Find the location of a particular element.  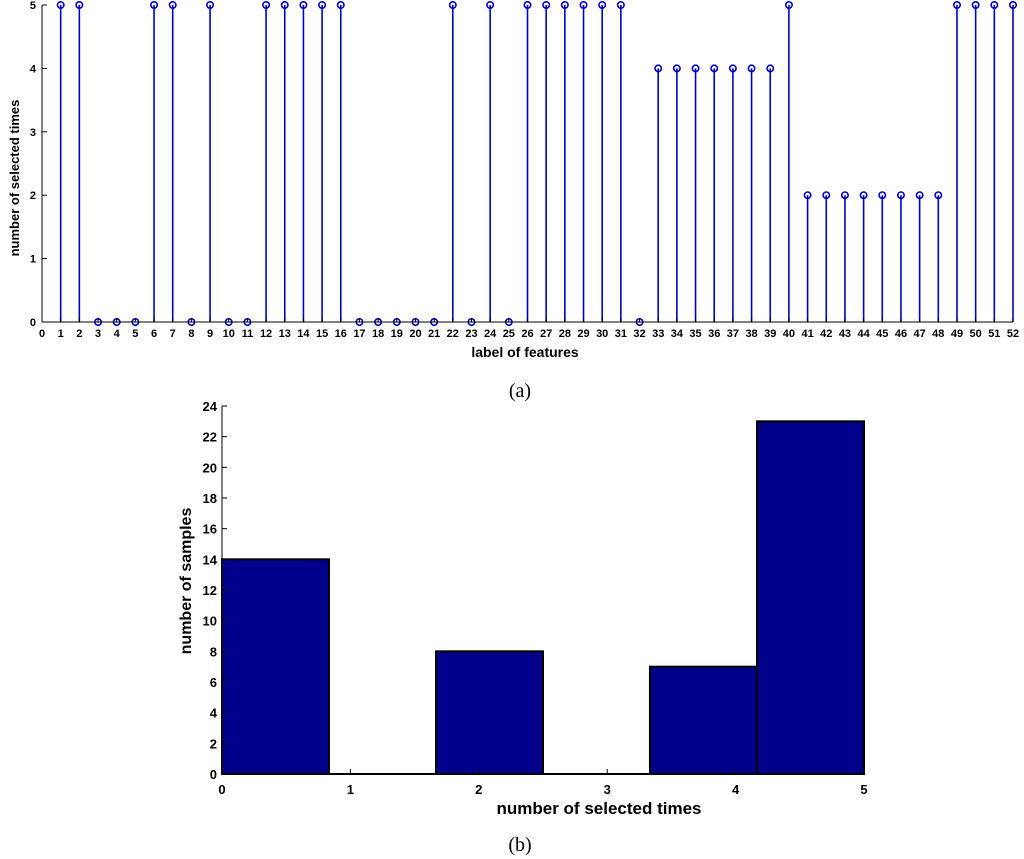

x-tick-label-a: 29 is located at coordinates (583, 334).